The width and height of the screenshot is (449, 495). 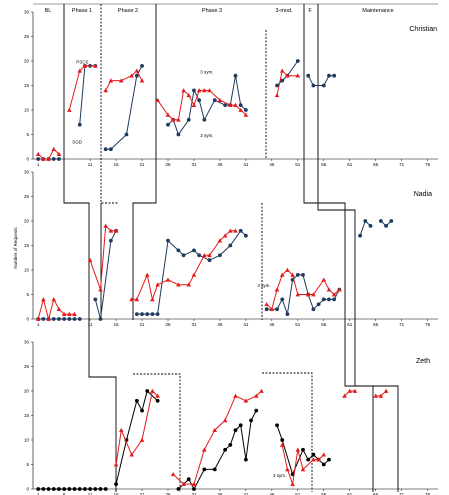 What do you see at coordinates (27, 110) in the screenshot?
I see `y-tick-label: 10` at bounding box center [27, 110].